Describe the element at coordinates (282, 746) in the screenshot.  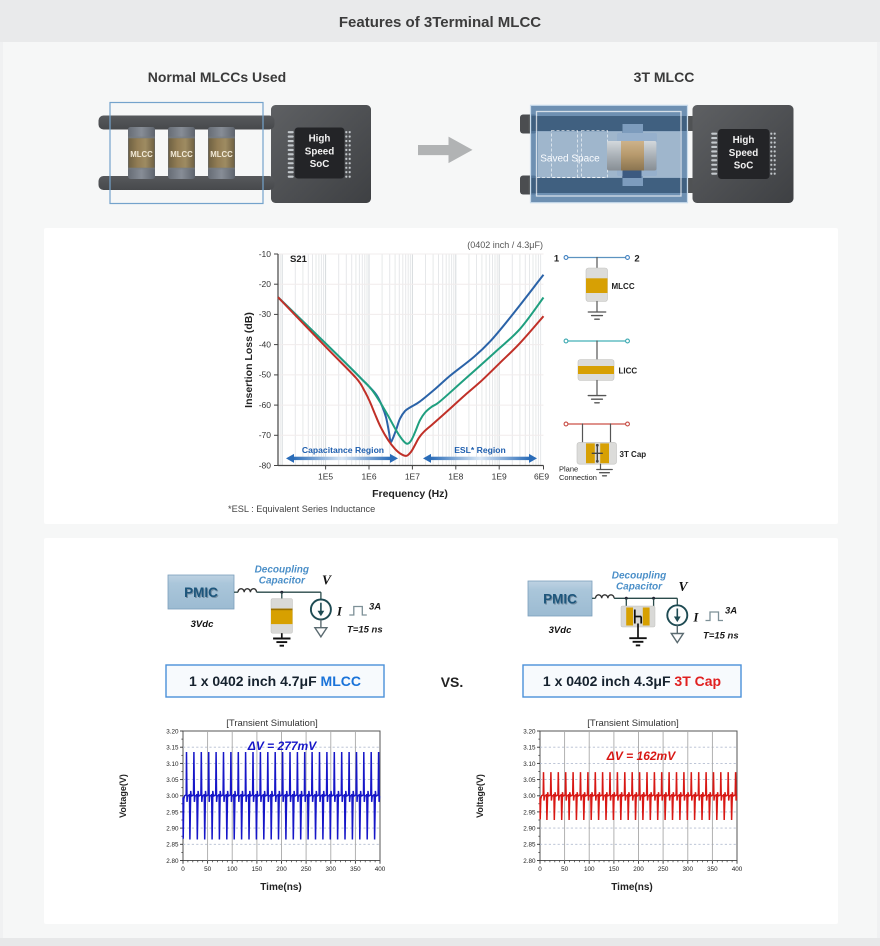
I see `svg-text: ΔV = 277mV` at that location.